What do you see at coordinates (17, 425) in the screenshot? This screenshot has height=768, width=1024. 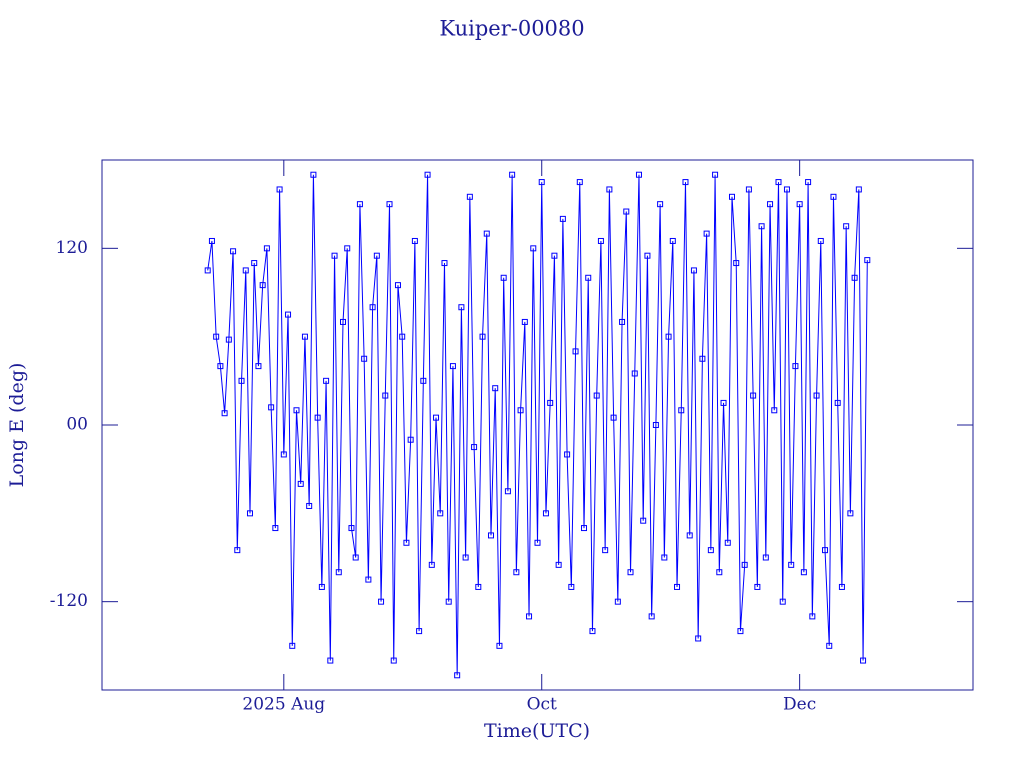 I see `y-axis-label: Long E (deg)` at bounding box center [17, 425].